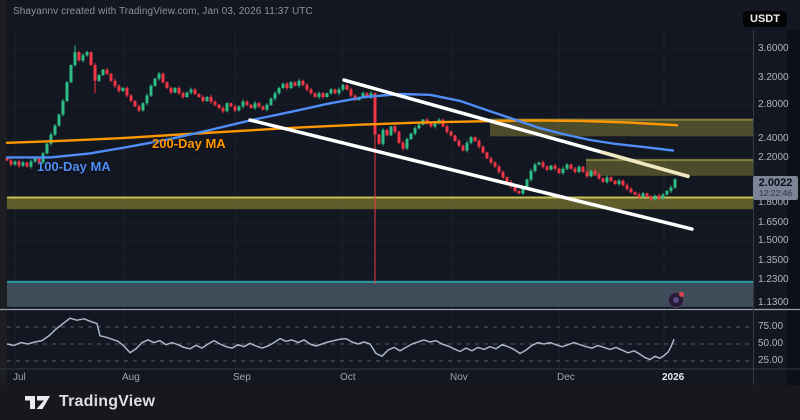  Describe the element at coordinates (771, 326) in the screenshot. I see `rsi-axis-label: 75.00` at that location.